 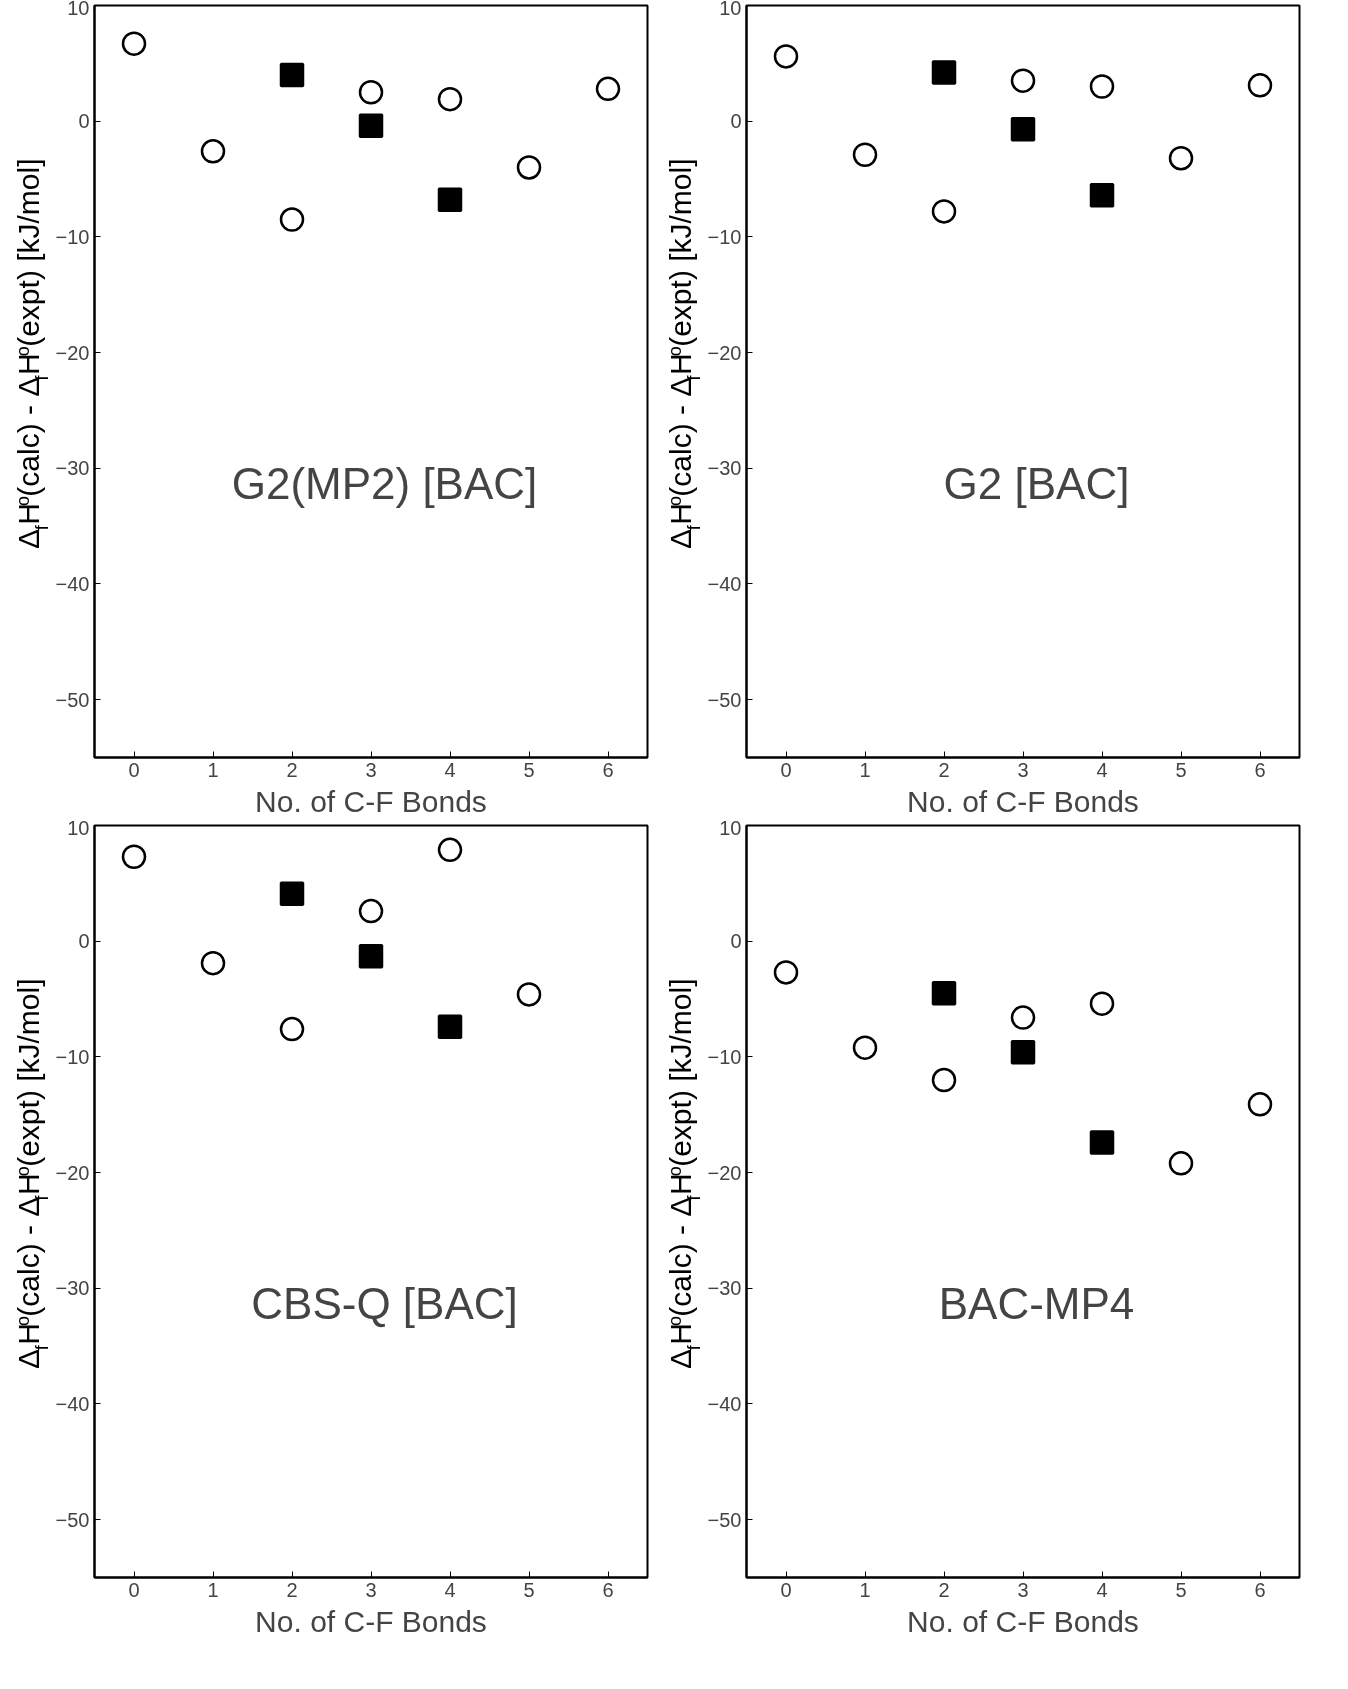 What do you see at coordinates (1036, 483) in the screenshot?
I see `annotation: G2 [BAC]` at bounding box center [1036, 483].